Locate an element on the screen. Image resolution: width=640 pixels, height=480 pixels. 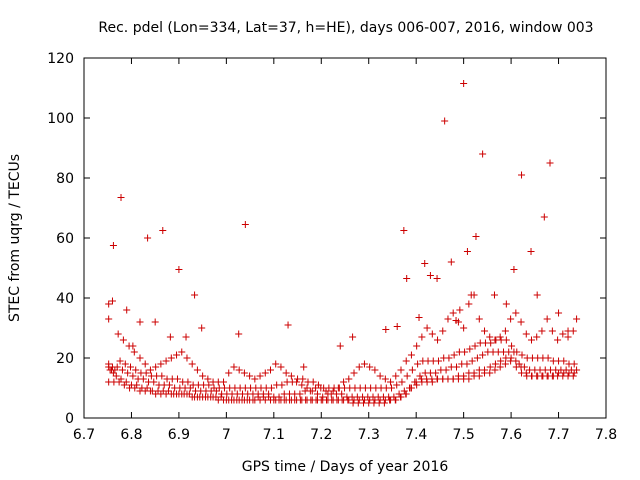
x-tick-label: 7.2 is located at coordinates (321, 435).